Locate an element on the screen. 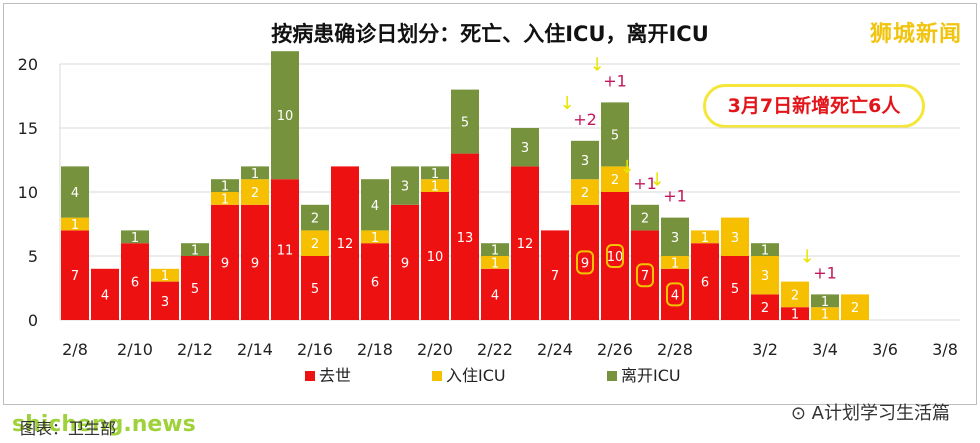  x-tick-label: 2/8 is located at coordinates (75, 349).